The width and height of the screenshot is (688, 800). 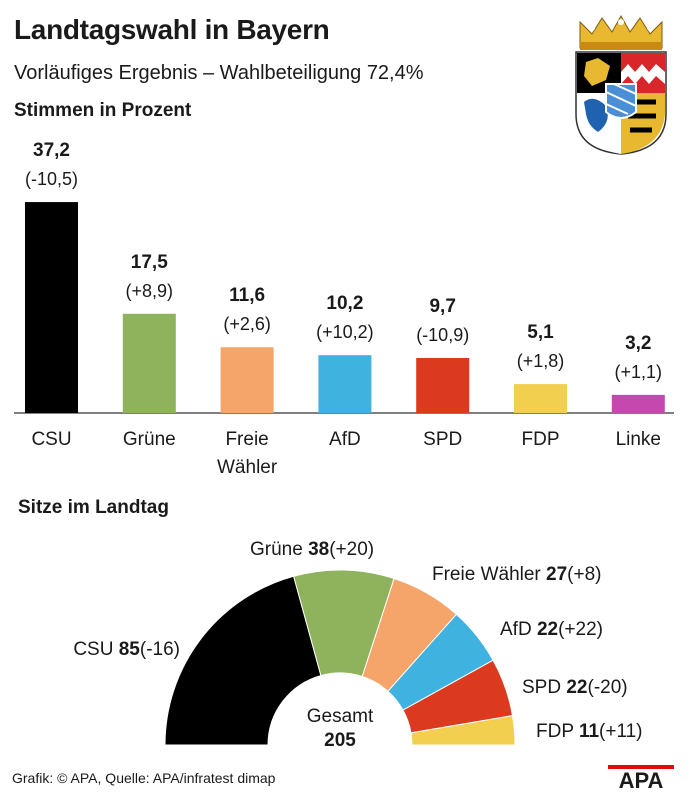 I want to click on bar-value-label: 17,5, so click(x=149, y=262).